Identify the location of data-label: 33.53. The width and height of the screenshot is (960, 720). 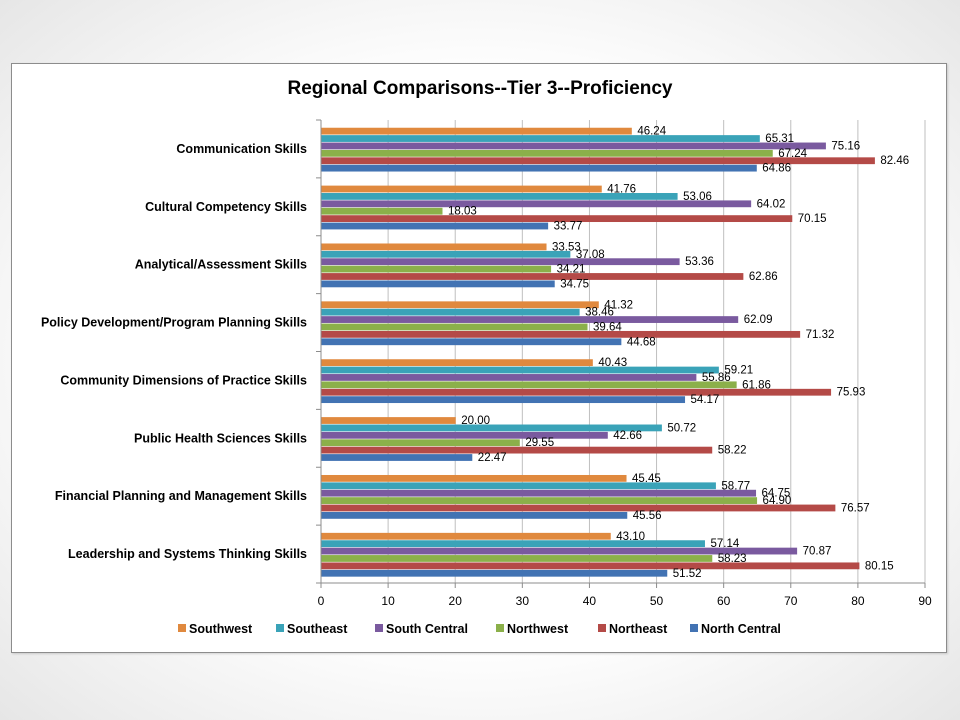
(566, 247).